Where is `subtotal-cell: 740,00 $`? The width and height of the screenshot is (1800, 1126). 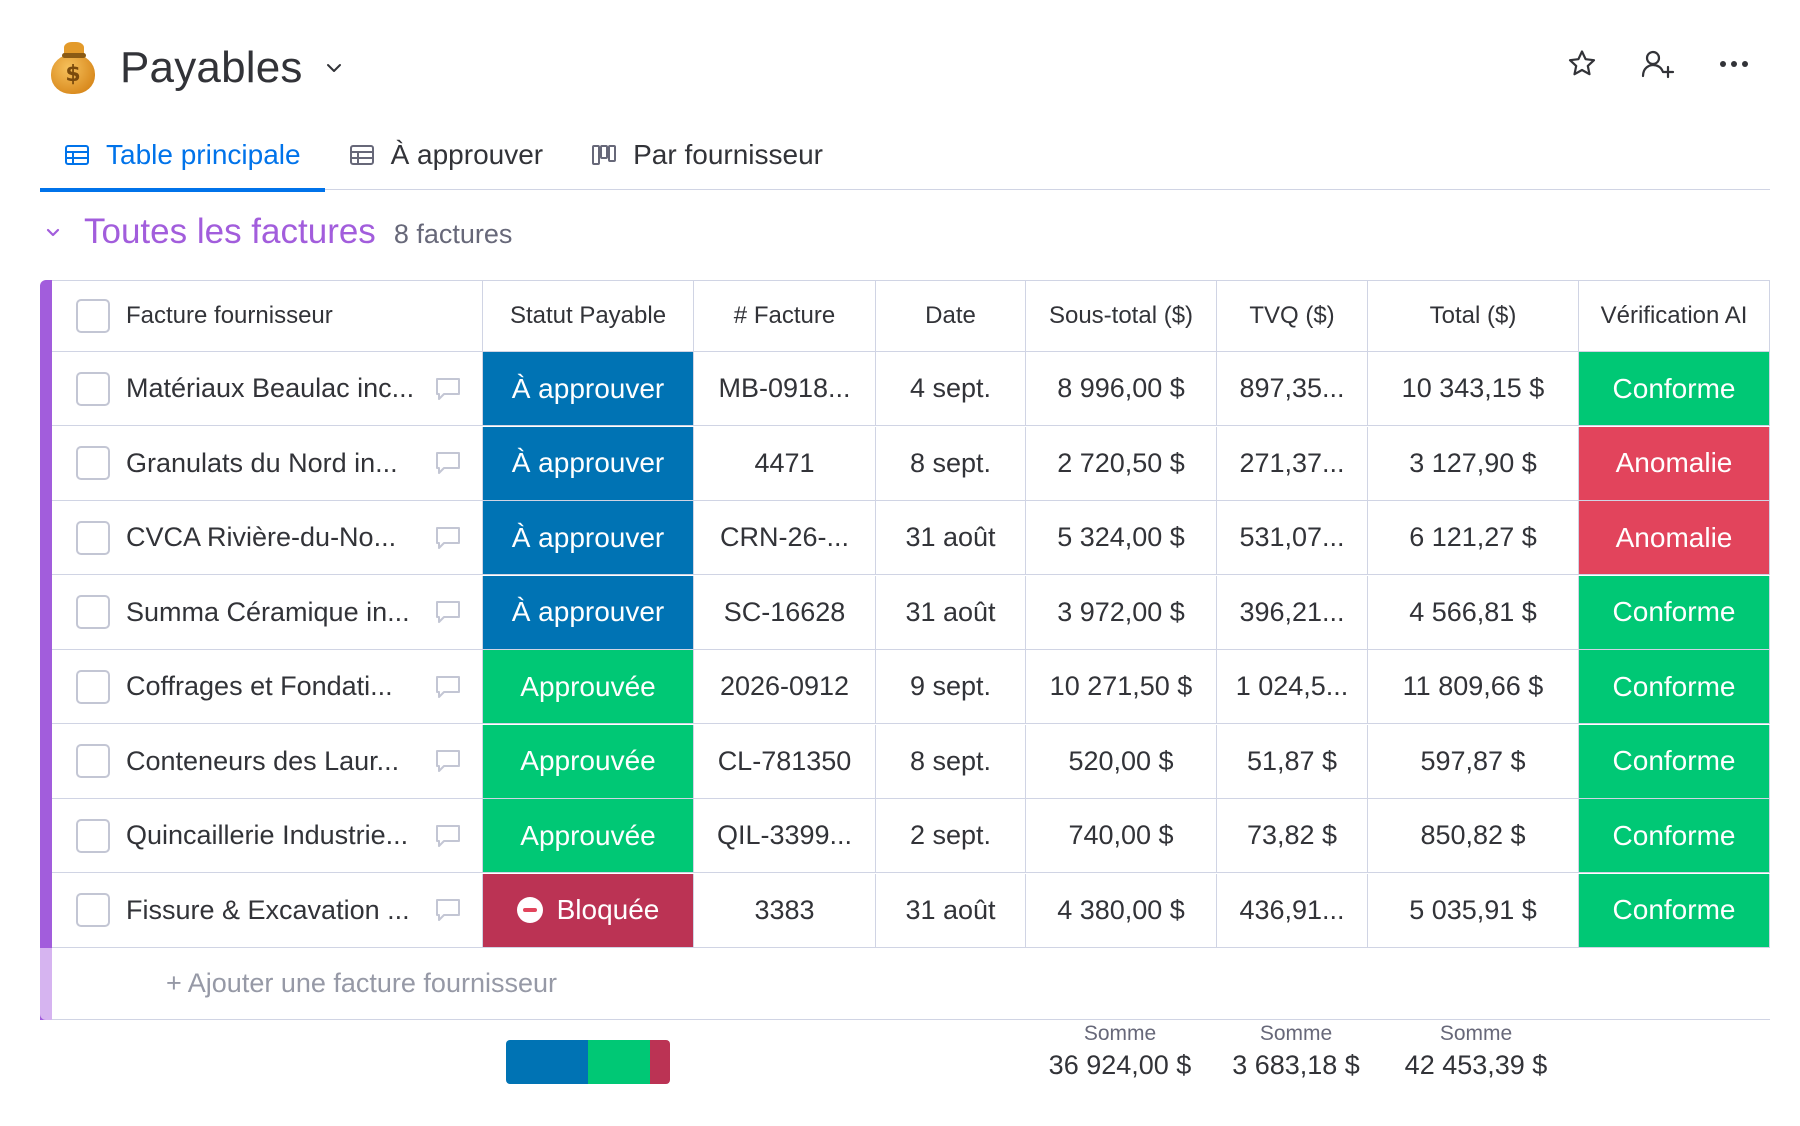 subtotal-cell: 740,00 $ is located at coordinates (1121, 835).